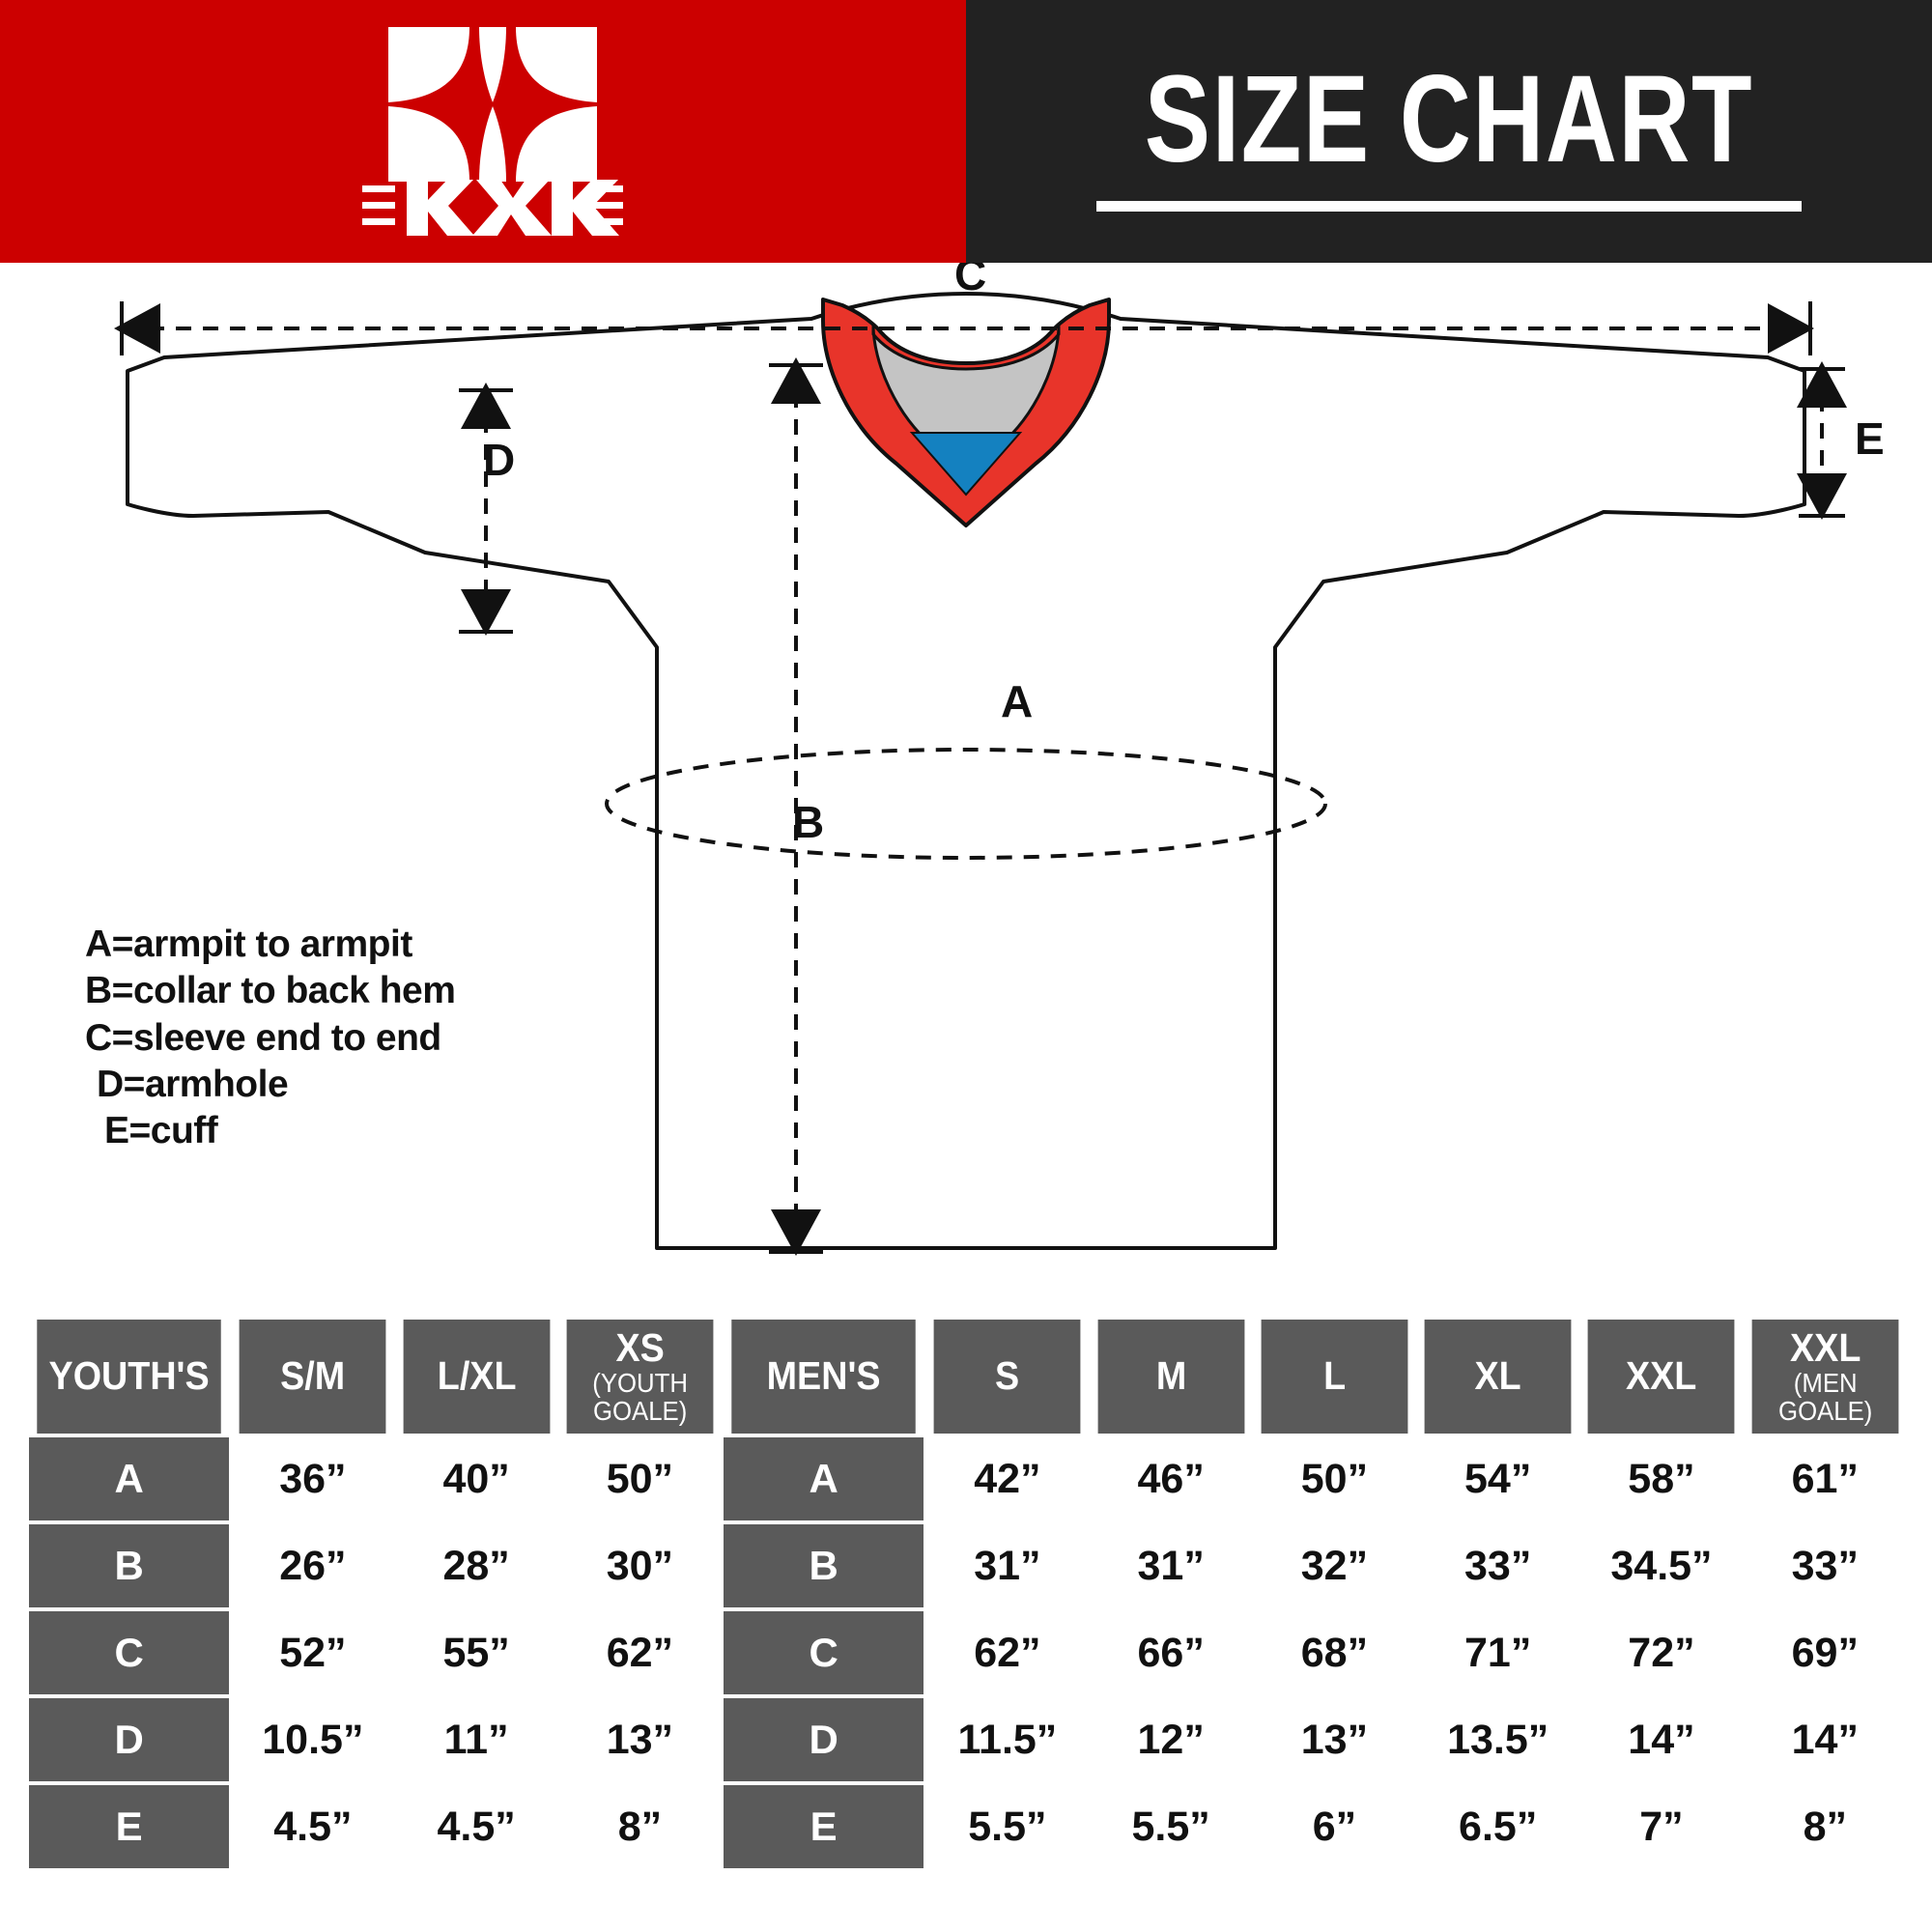  I want to click on cell-youth-d-1: 11”, so click(476, 1739).